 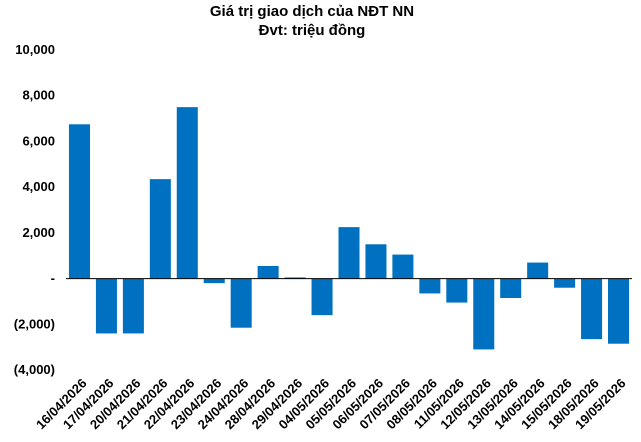 I want to click on y-tick-label: 8,000, so click(x=38, y=95).